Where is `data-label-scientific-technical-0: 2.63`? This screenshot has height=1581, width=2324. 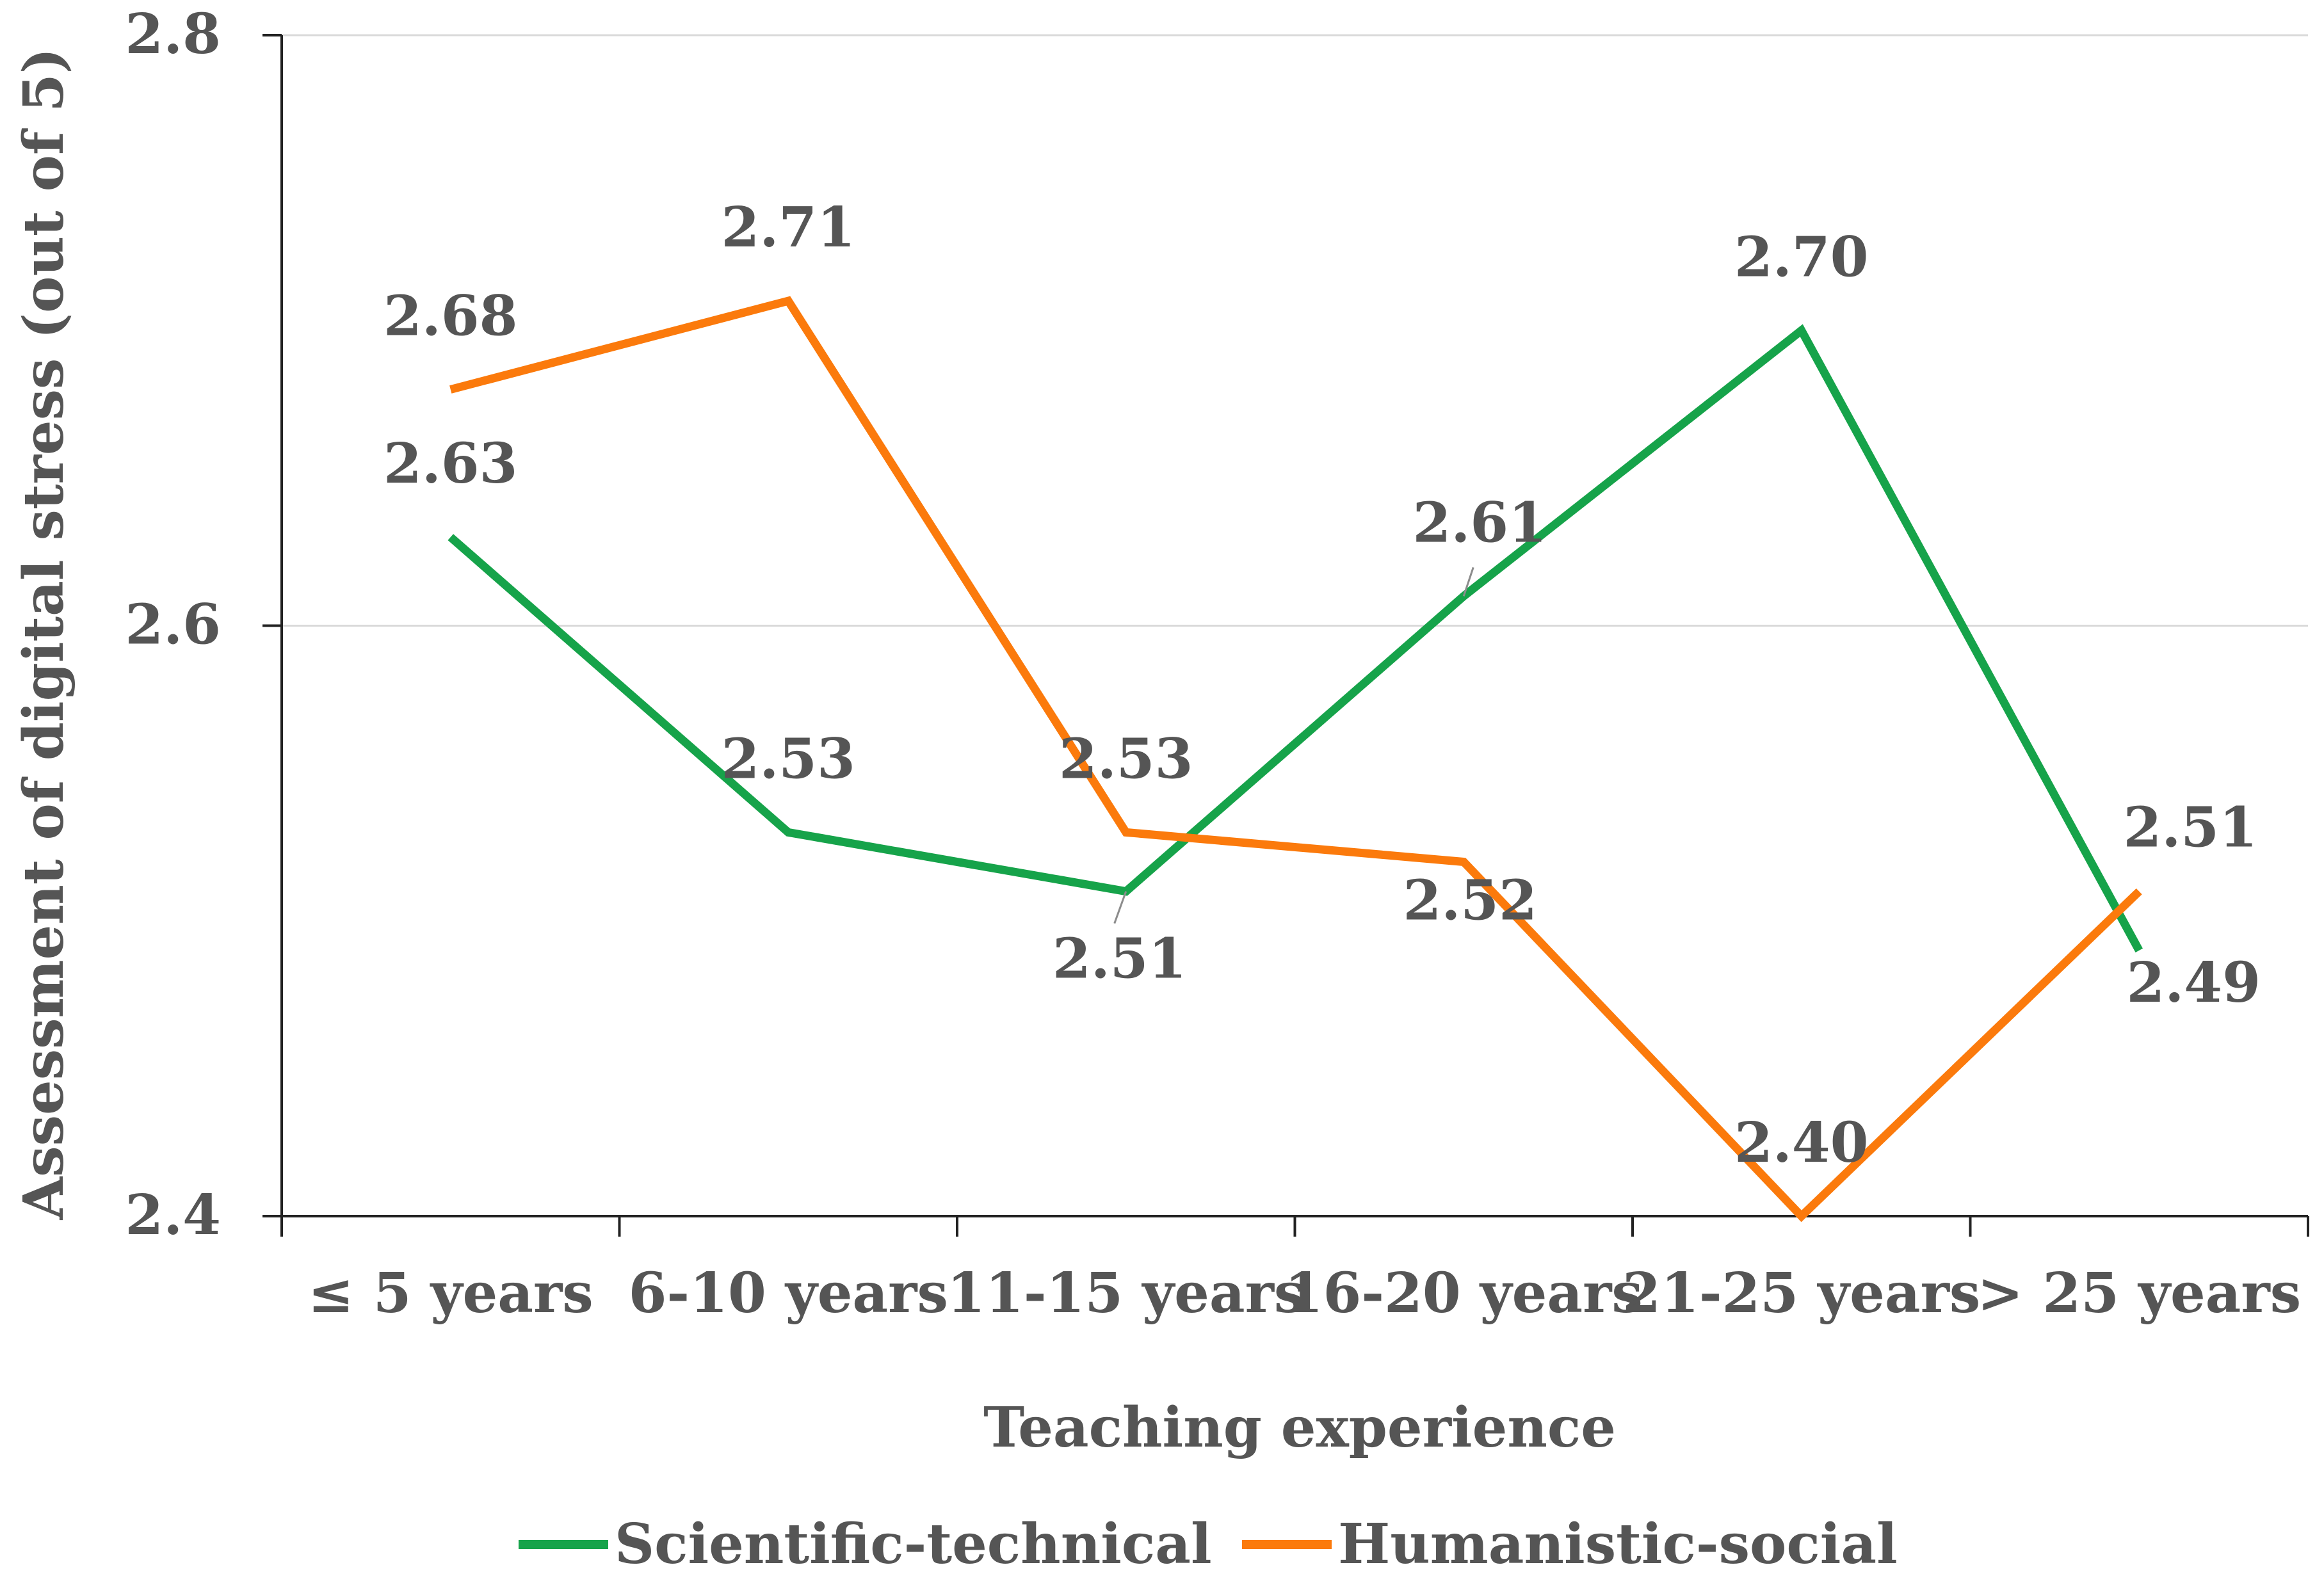
data-label-scientific-technical-0: 2.63 is located at coordinates (450, 463).